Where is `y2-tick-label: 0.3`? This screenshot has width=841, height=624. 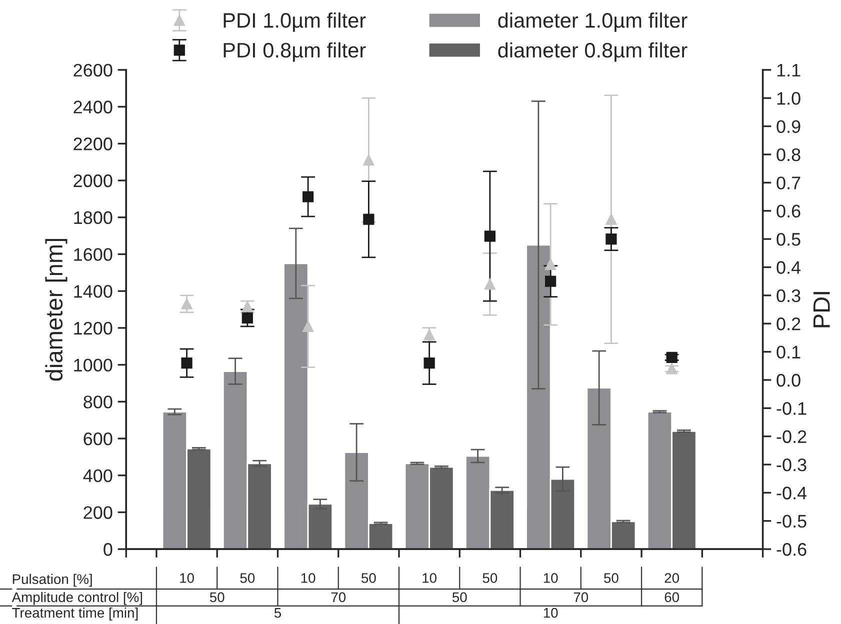 y2-tick-label: 0.3 is located at coordinates (788, 295).